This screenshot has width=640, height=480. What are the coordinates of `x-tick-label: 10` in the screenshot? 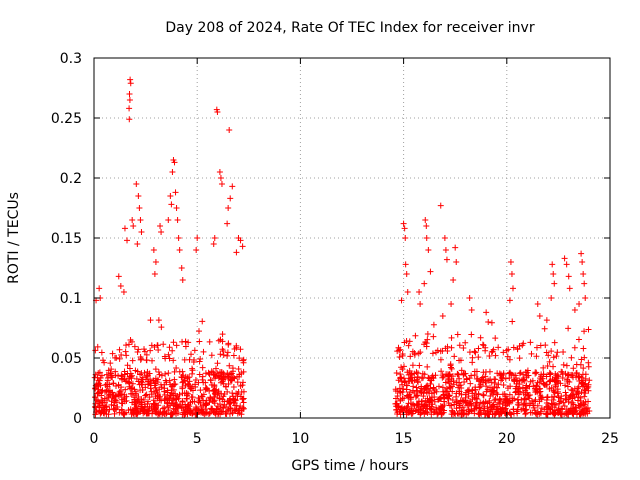 It's located at (300, 439).